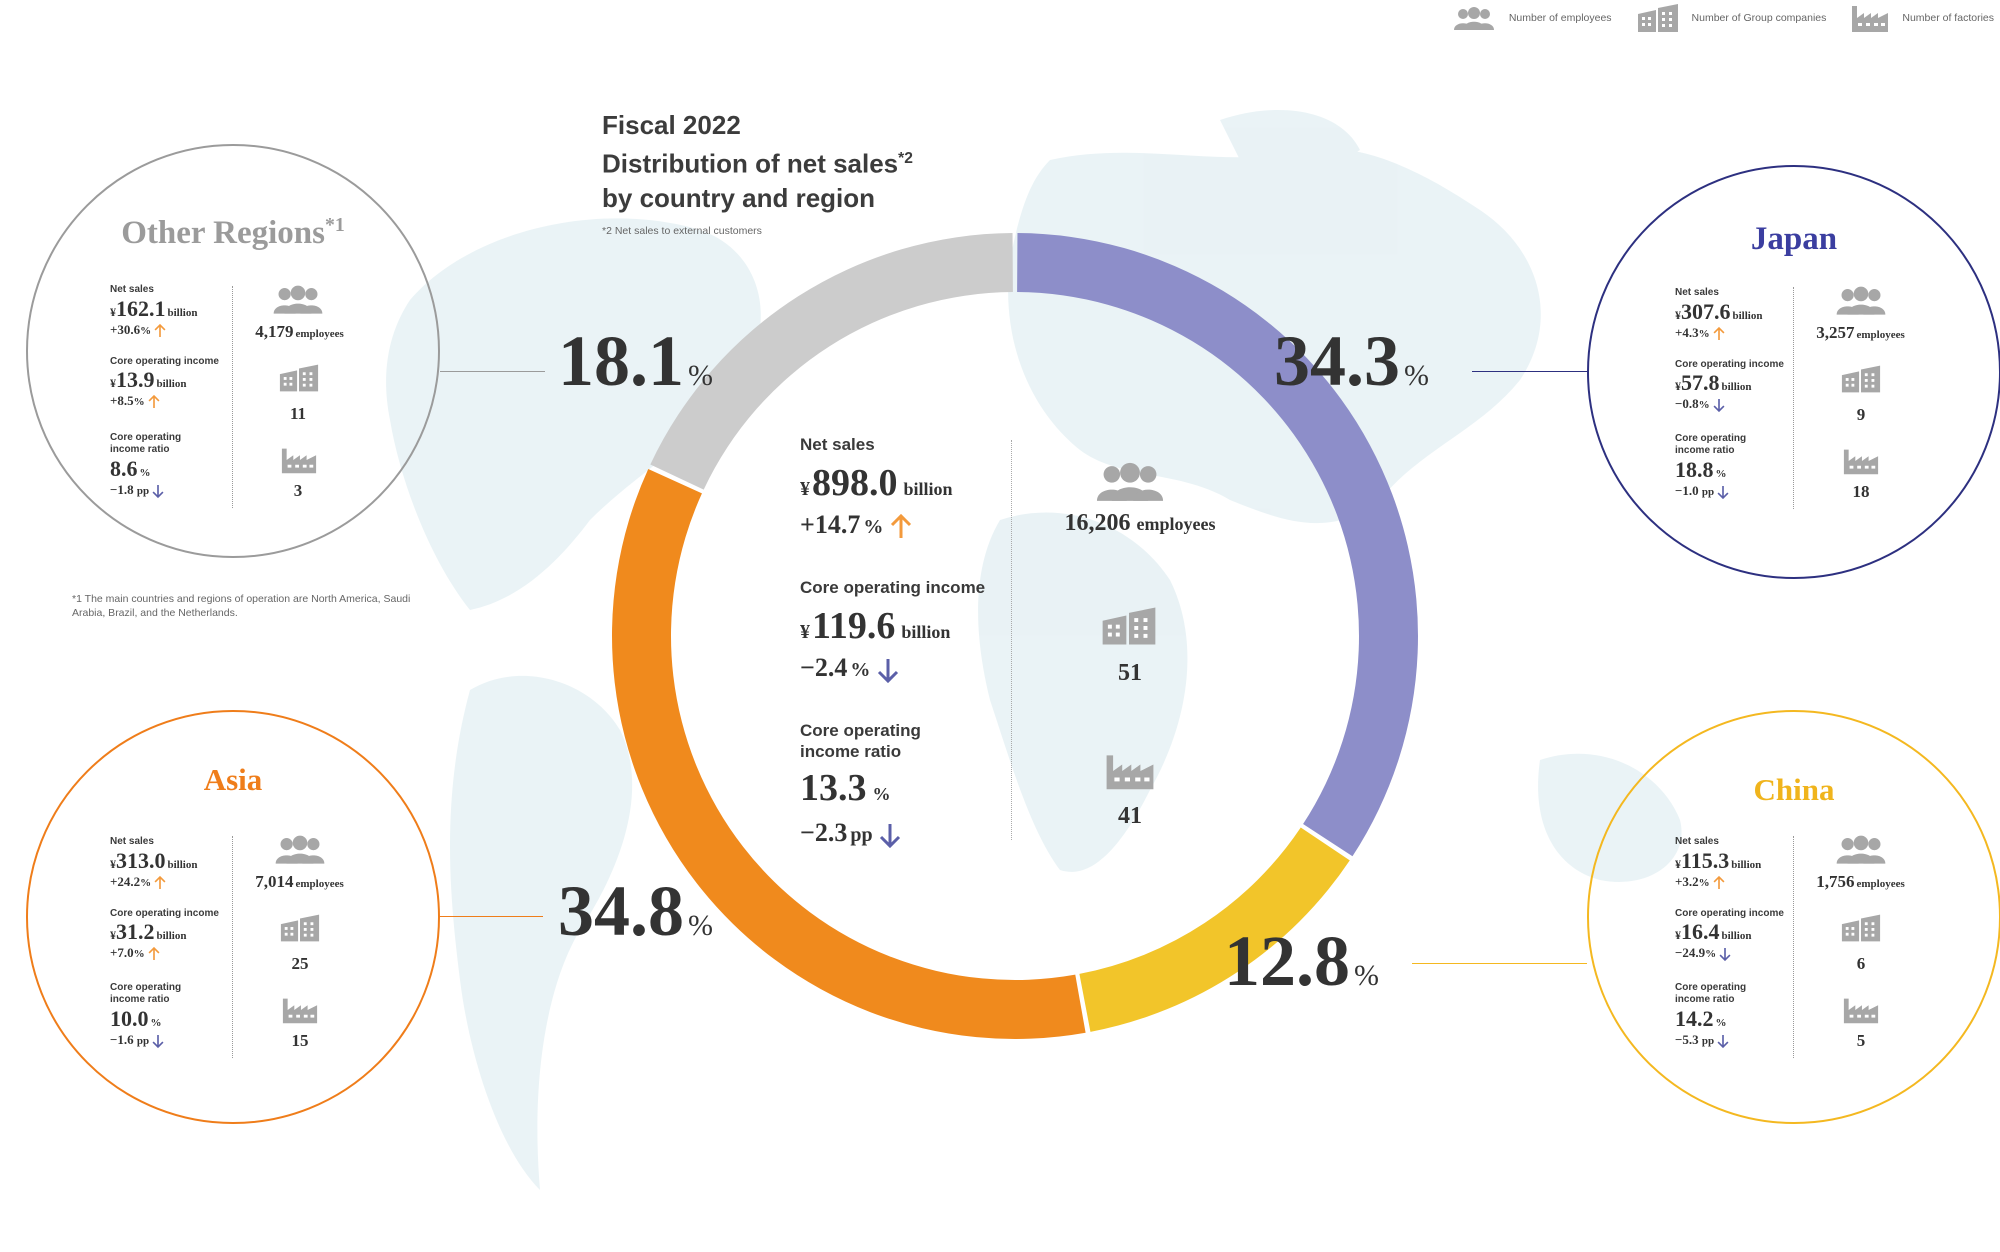  Describe the element at coordinates (138, 330) in the screenshot. I see `other-net-sales-change: +30.6%` at that location.